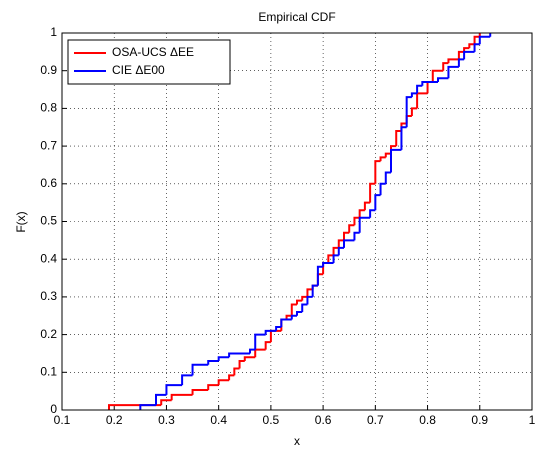 The width and height of the screenshot is (550, 454). What do you see at coordinates (48, 70) in the screenshot?
I see `y-tick-label: 0.9` at bounding box center [48, 70].